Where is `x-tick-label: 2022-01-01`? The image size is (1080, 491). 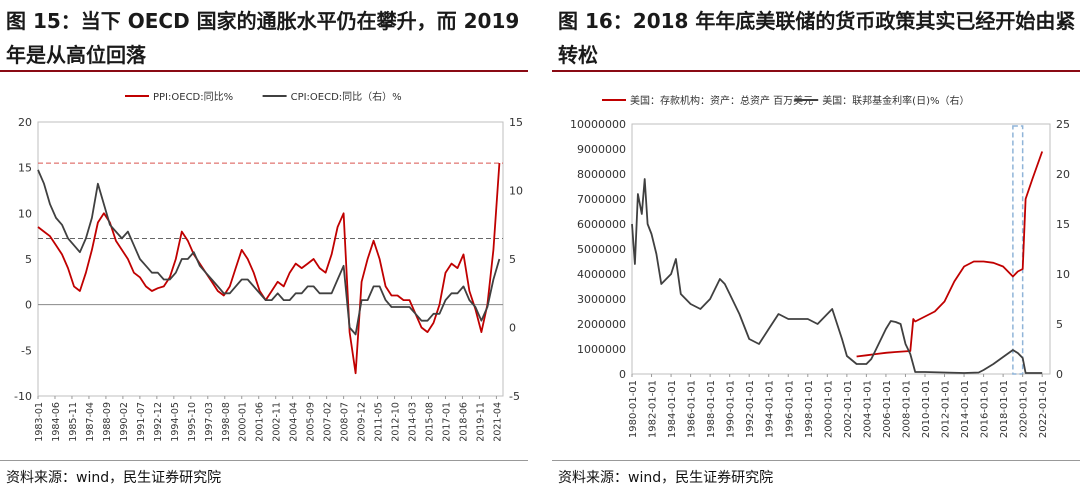 x-tick-label: 2022-01-01 is located at coordinates (1043, 409).